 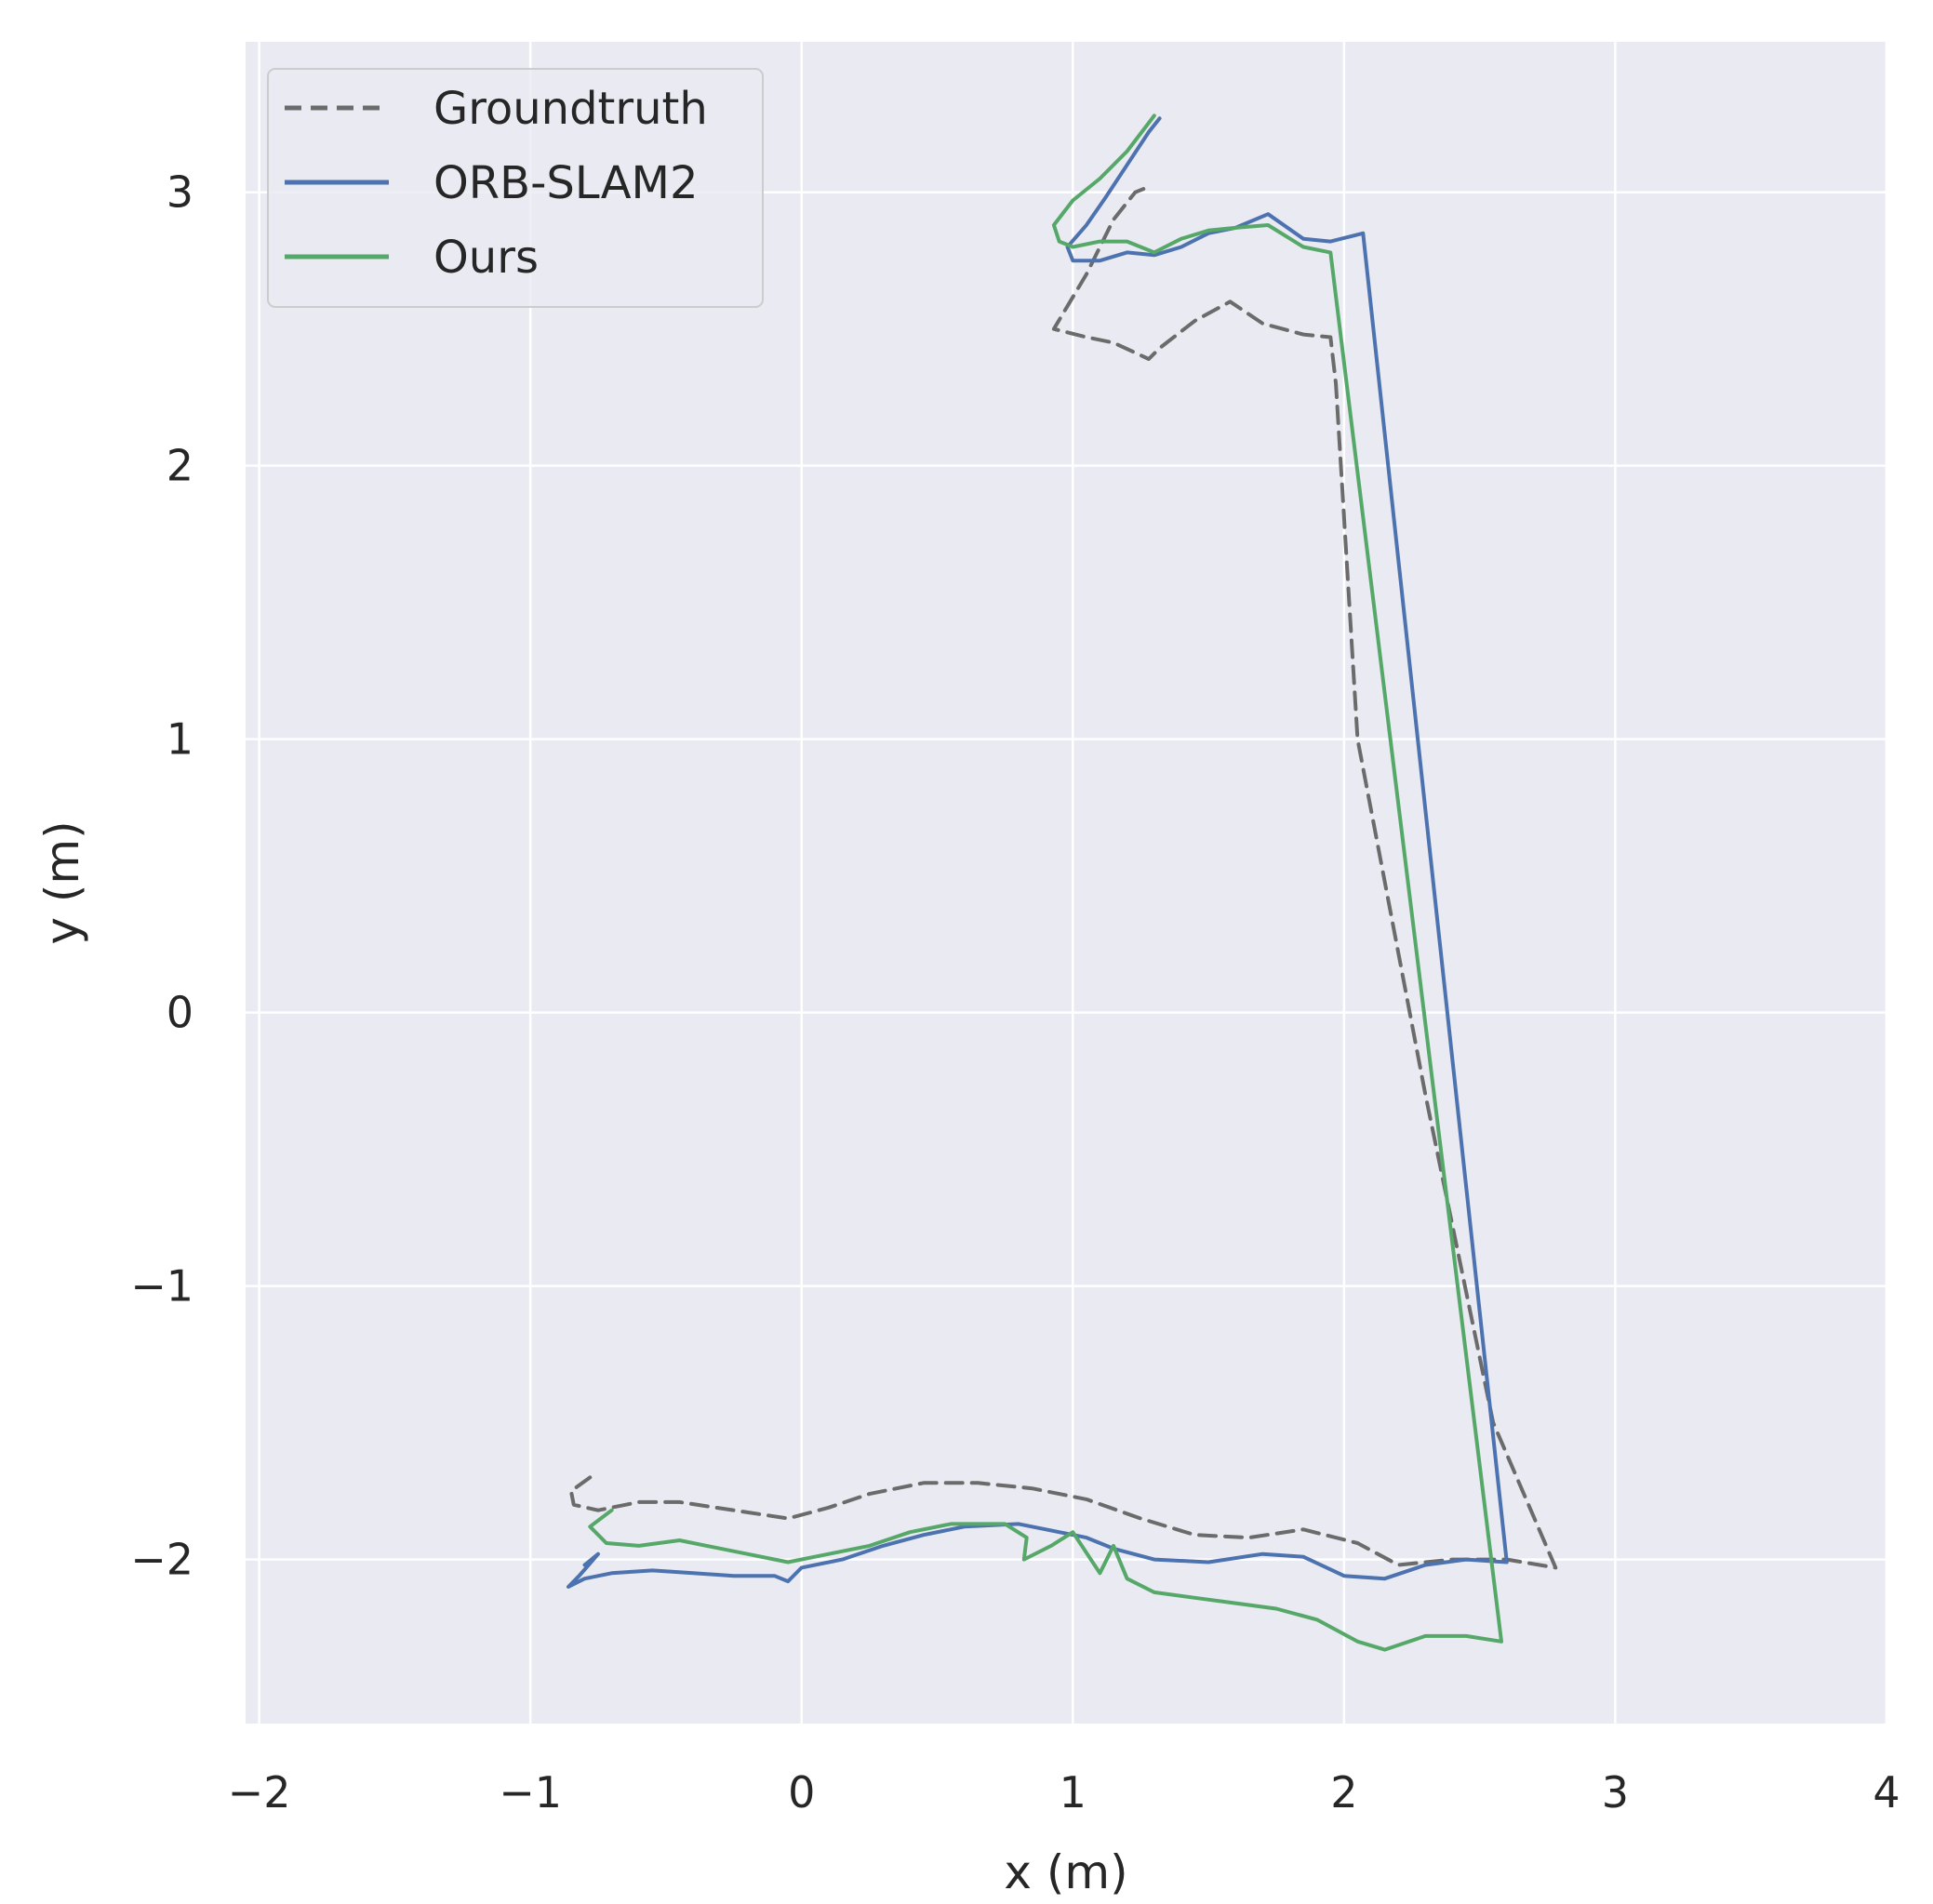 What do you see at coordinates (530, 1792) in the screenshot?
I see `x-tick-label: −1` at bounding box center [530, 1792].